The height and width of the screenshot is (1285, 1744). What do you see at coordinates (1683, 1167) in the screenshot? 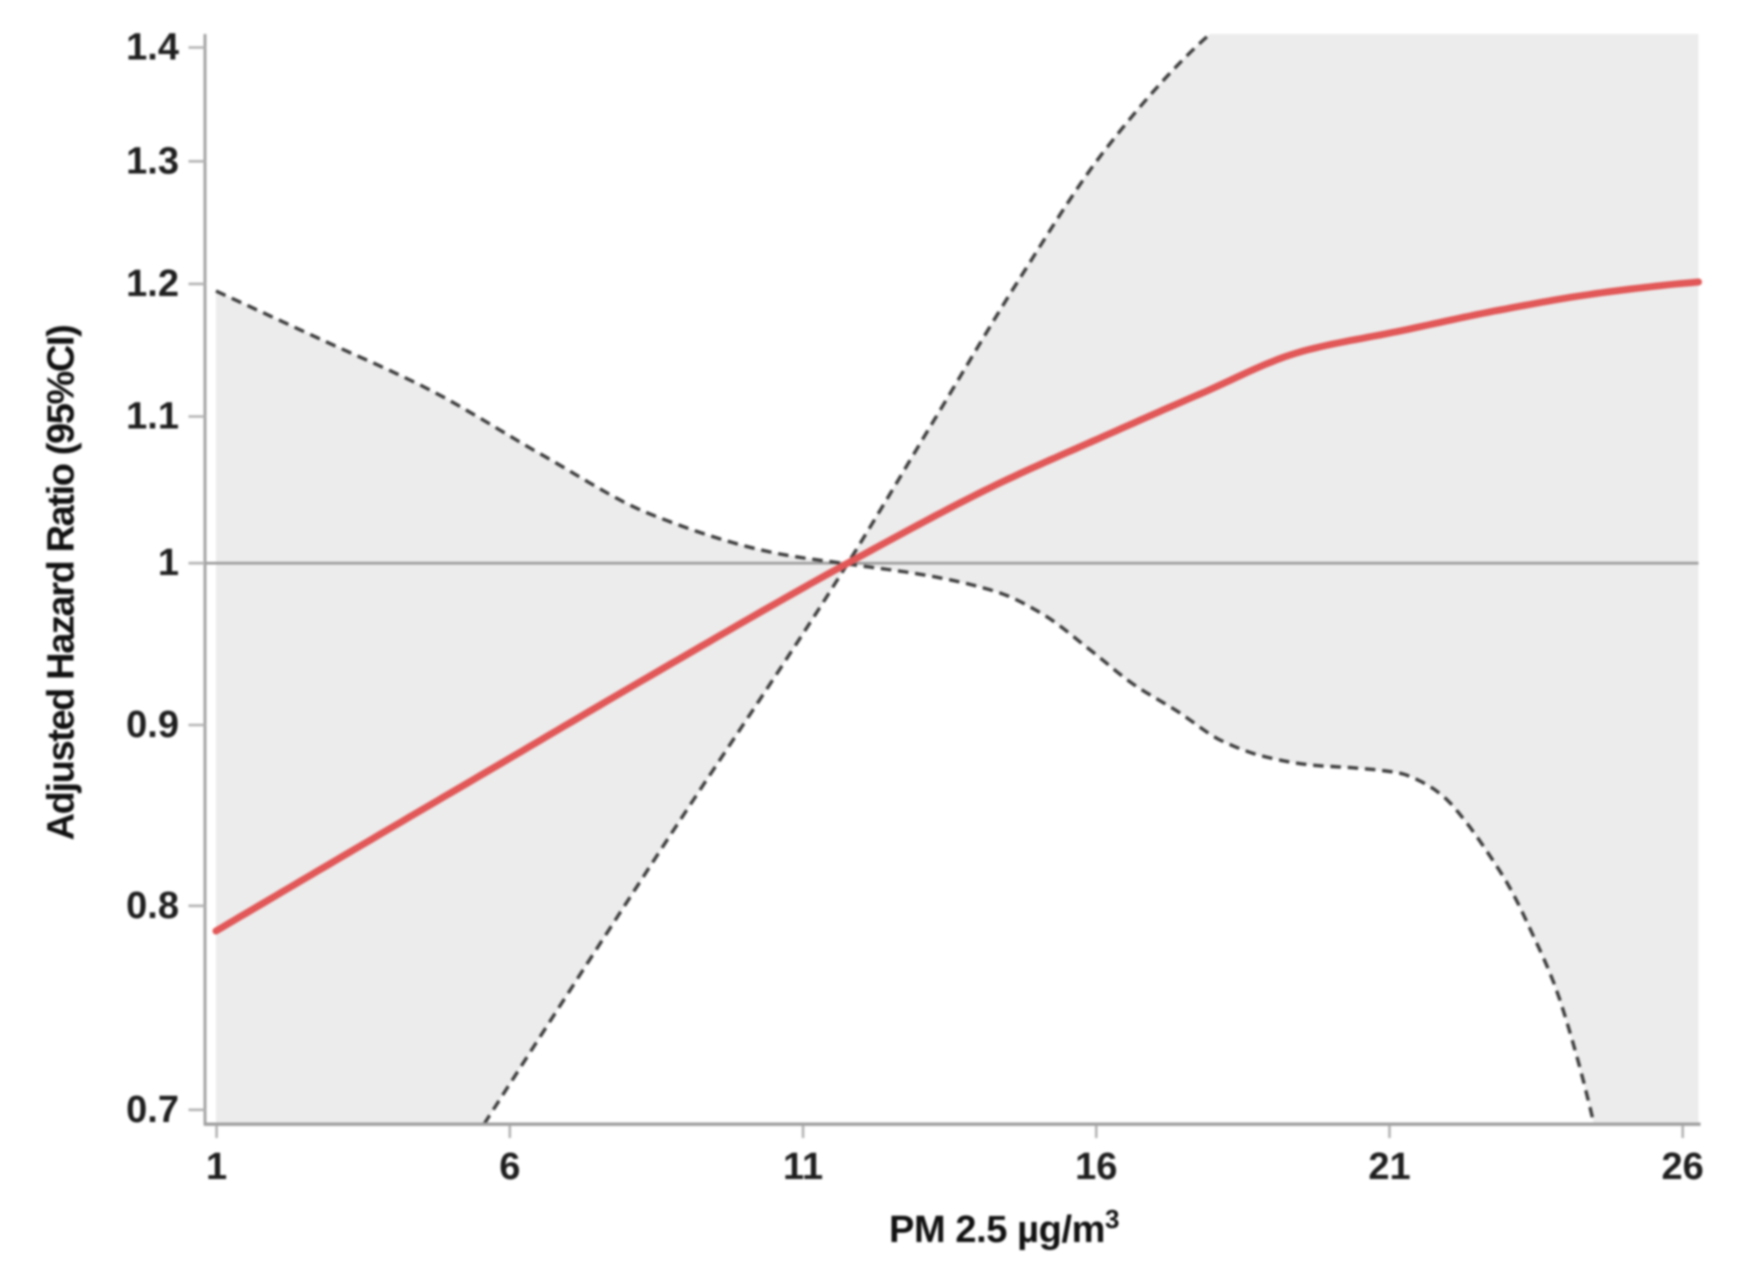
I see `svg-text: 26` at bounding box center [1683, 1167].